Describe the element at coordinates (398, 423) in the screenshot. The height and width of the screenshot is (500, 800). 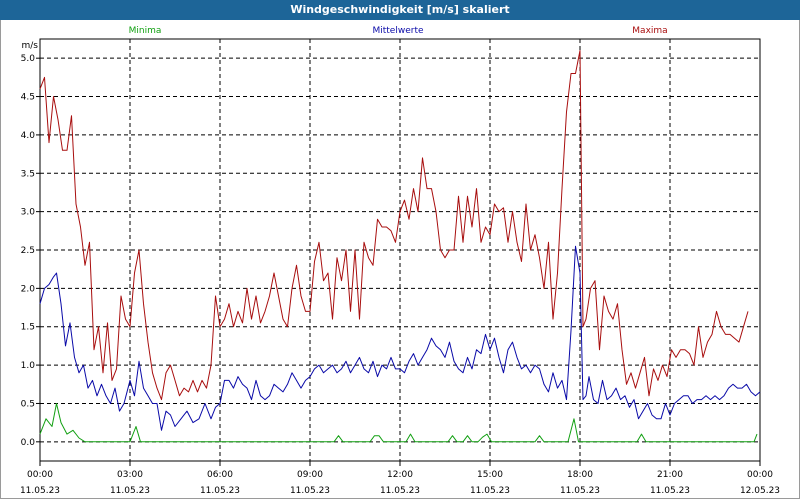
I see `series-line-minima` at that location.